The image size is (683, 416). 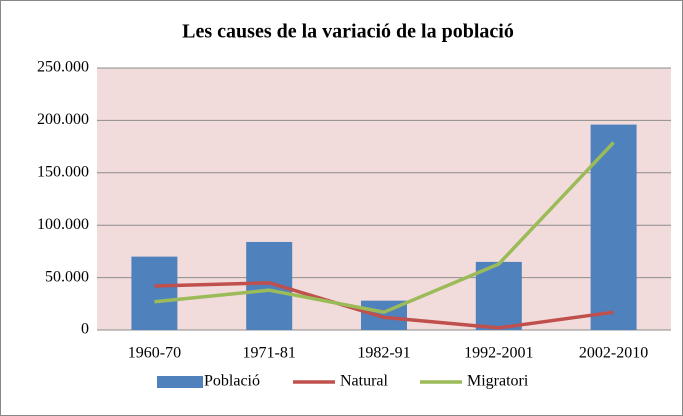 I want to click on x-tick-label: 1960-70, so click(x=154, y=353).